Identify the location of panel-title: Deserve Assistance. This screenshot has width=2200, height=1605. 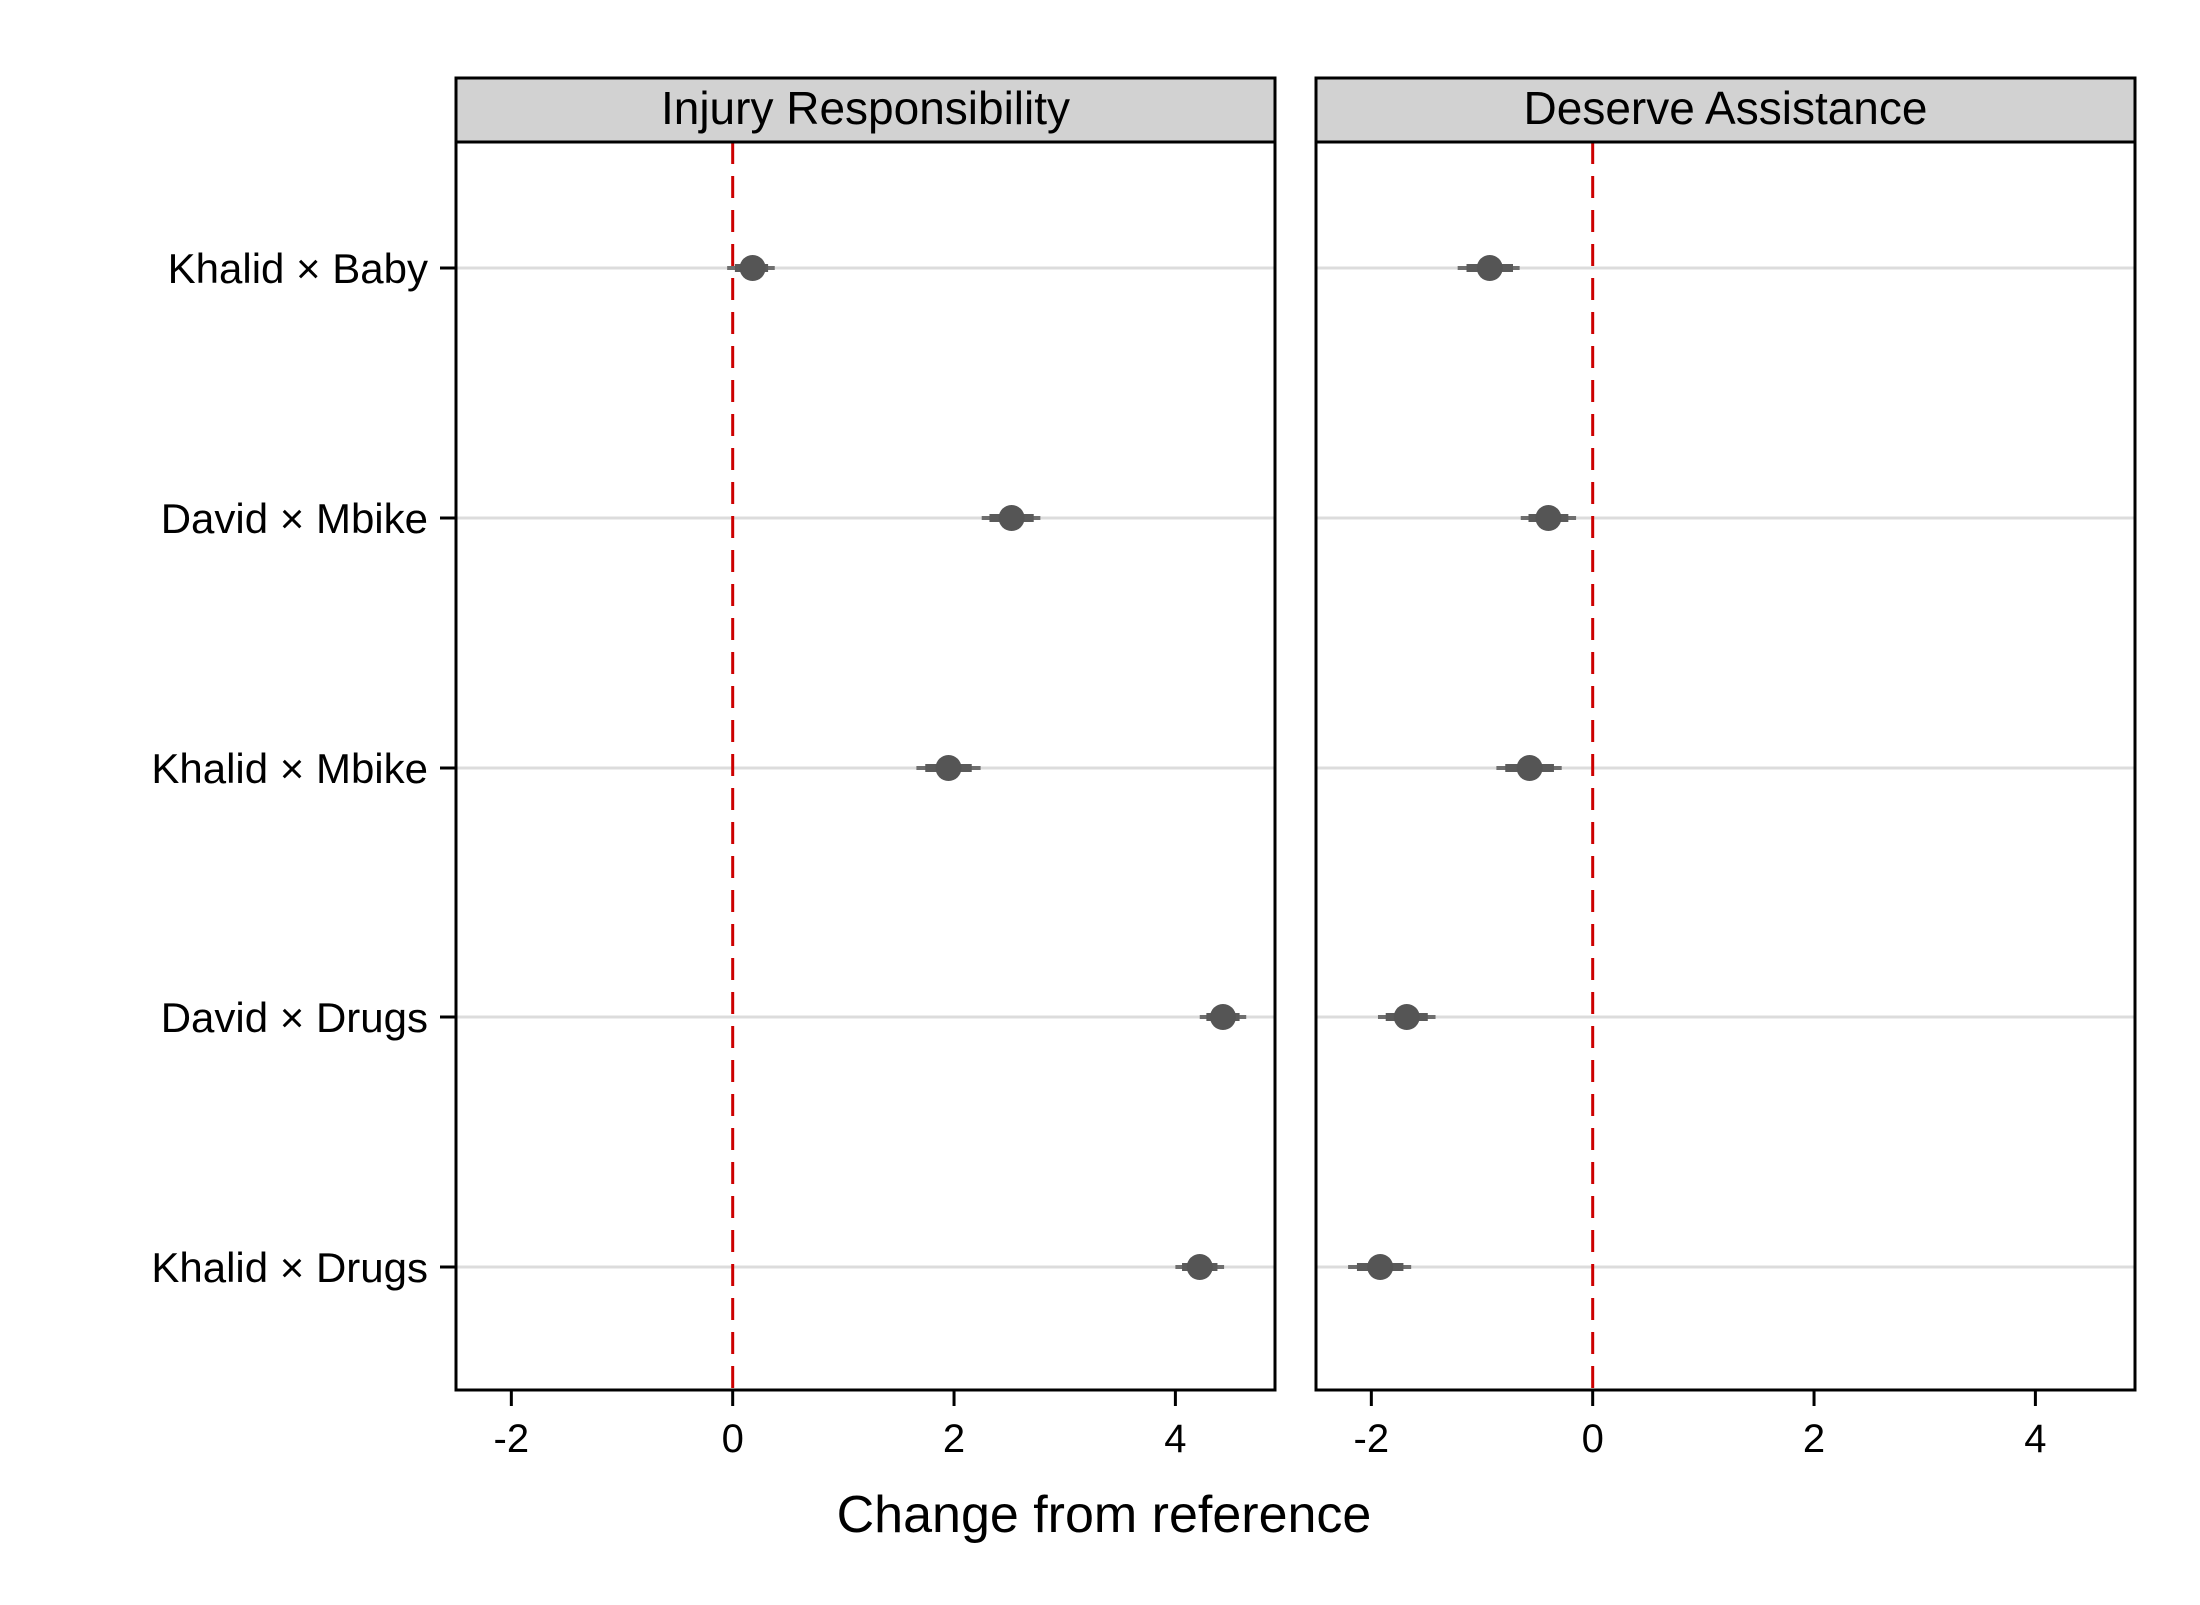
(1726, 108).